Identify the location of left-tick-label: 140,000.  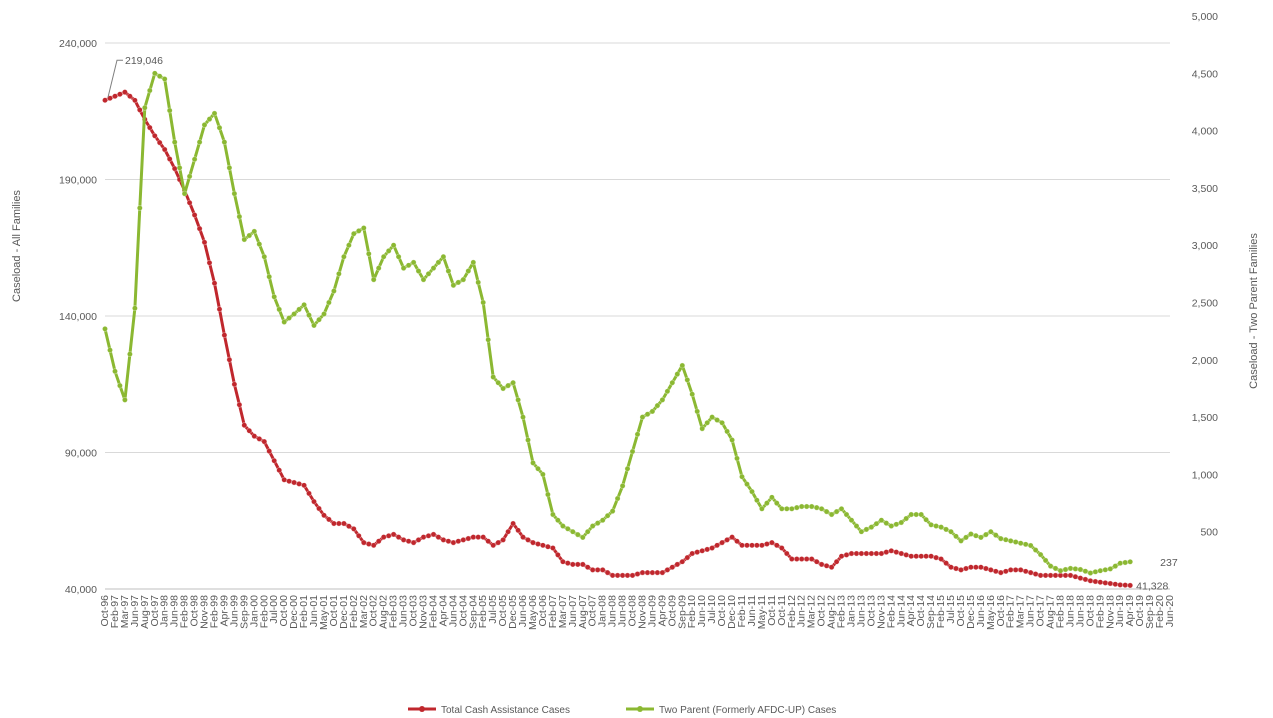
(78, 317).